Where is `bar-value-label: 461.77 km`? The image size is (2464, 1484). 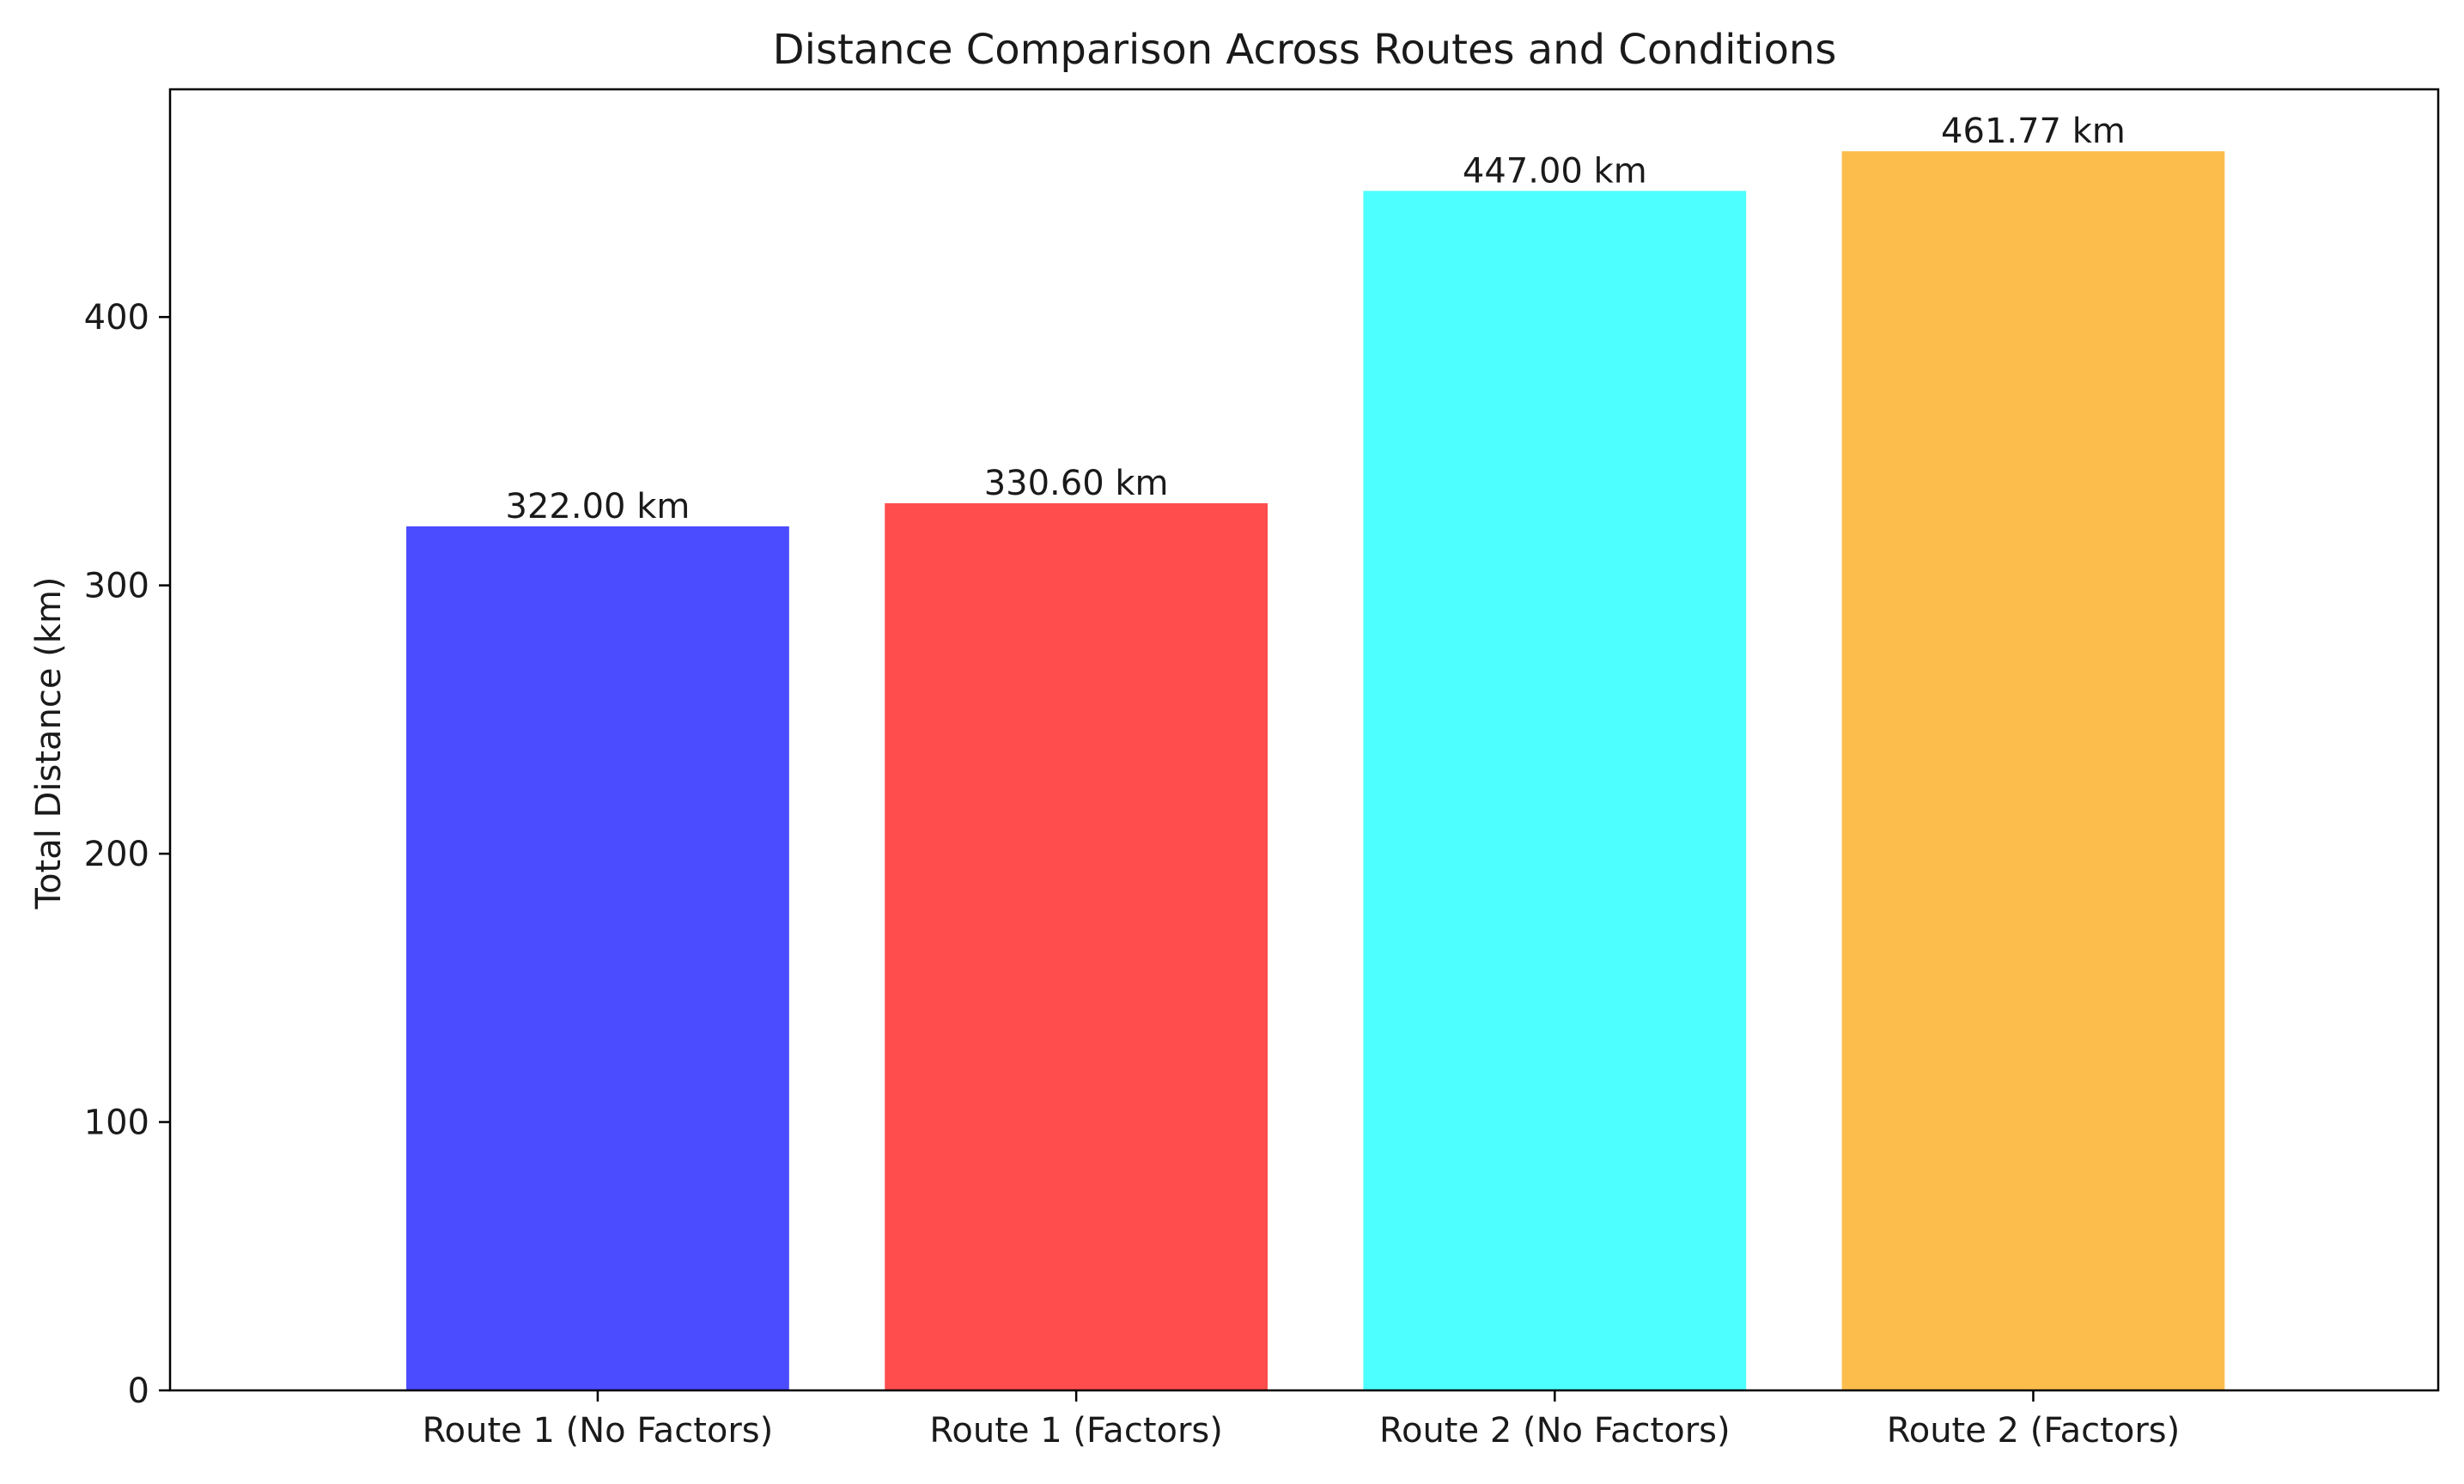
bar-value-label: 461.77 km is located at coordinates (2033, 131).